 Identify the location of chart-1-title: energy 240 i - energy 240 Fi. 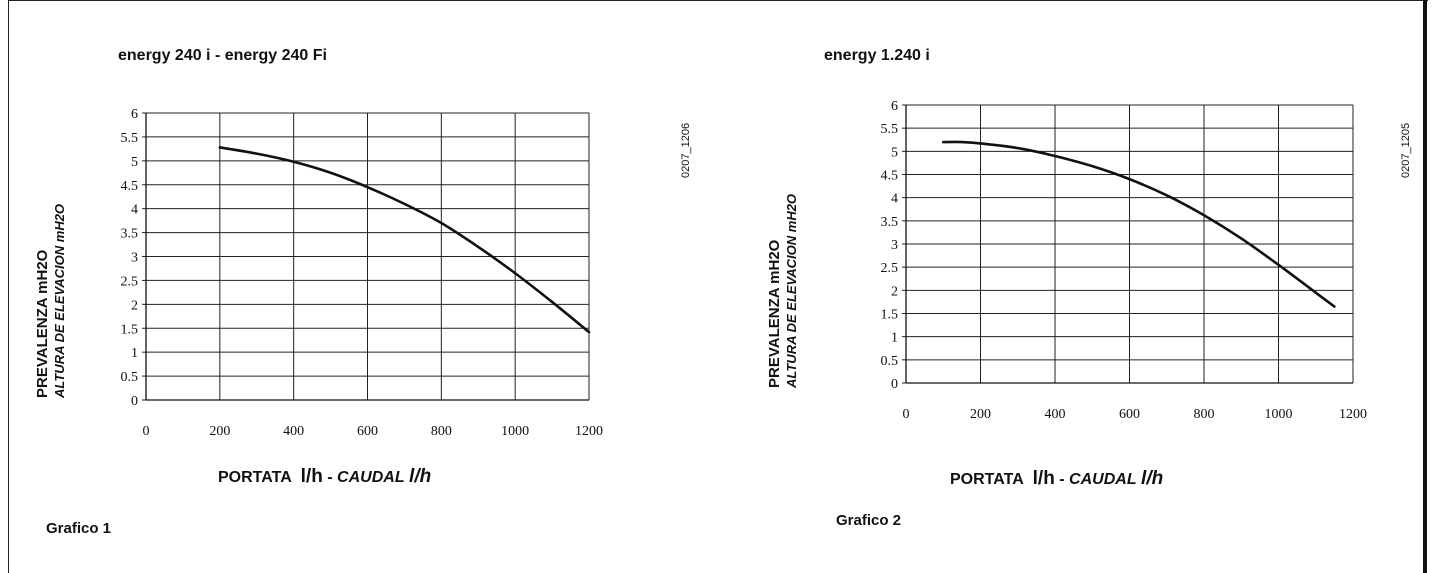
(222, 55).